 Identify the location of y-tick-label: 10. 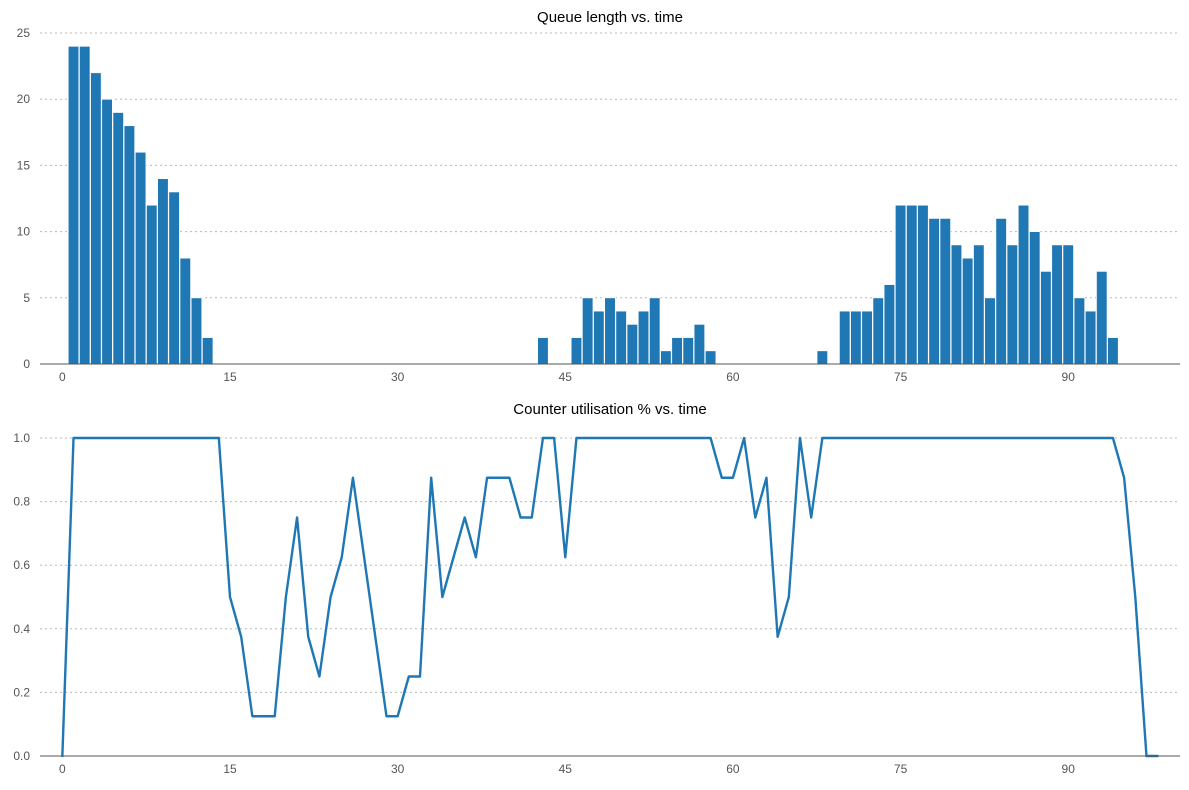
(24, 232).